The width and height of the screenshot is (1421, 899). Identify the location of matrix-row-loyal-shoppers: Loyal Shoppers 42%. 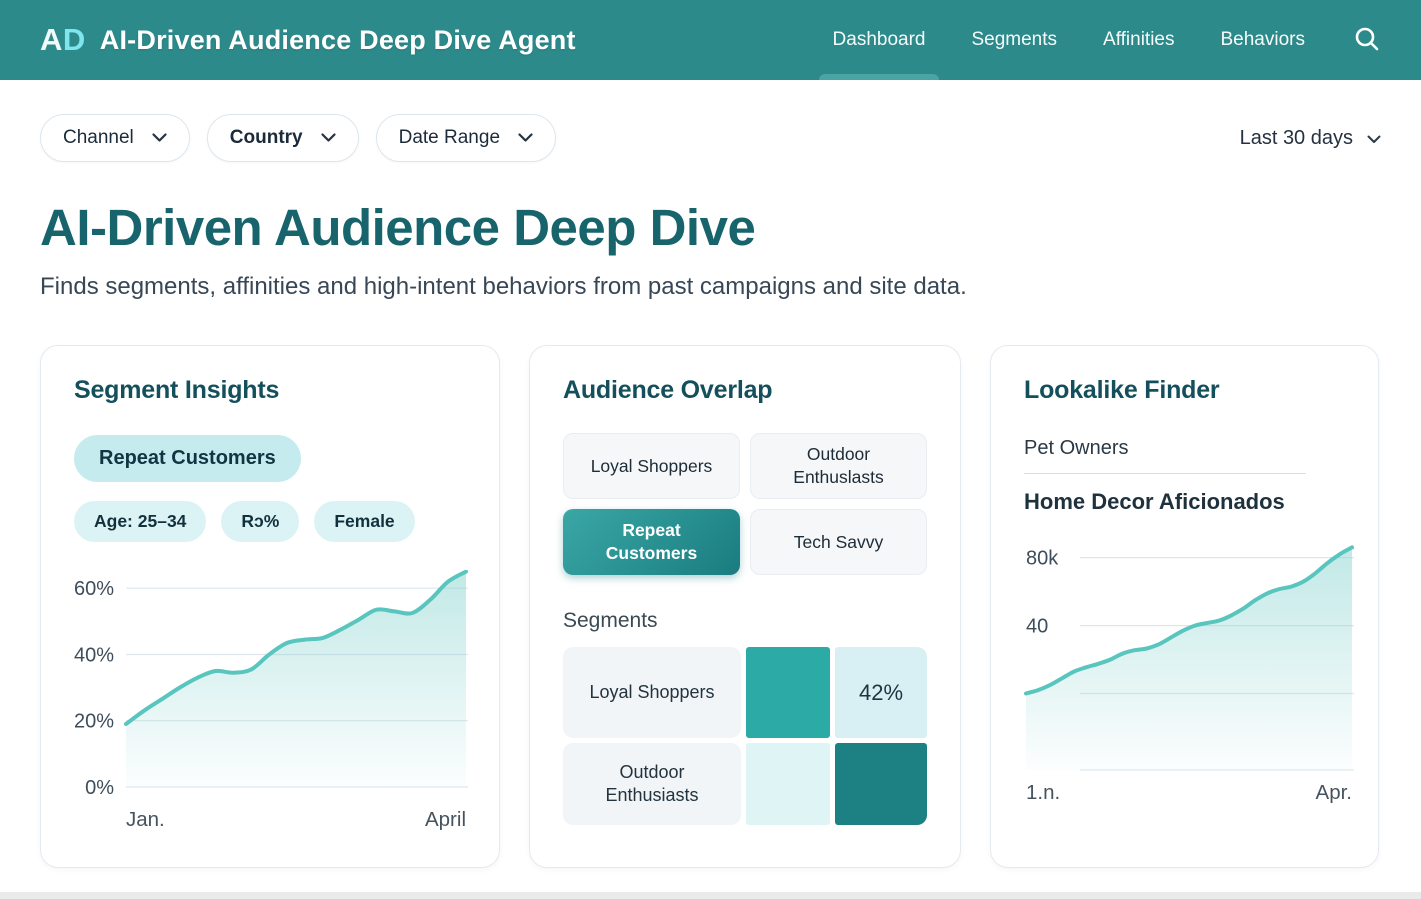
(745, 692).